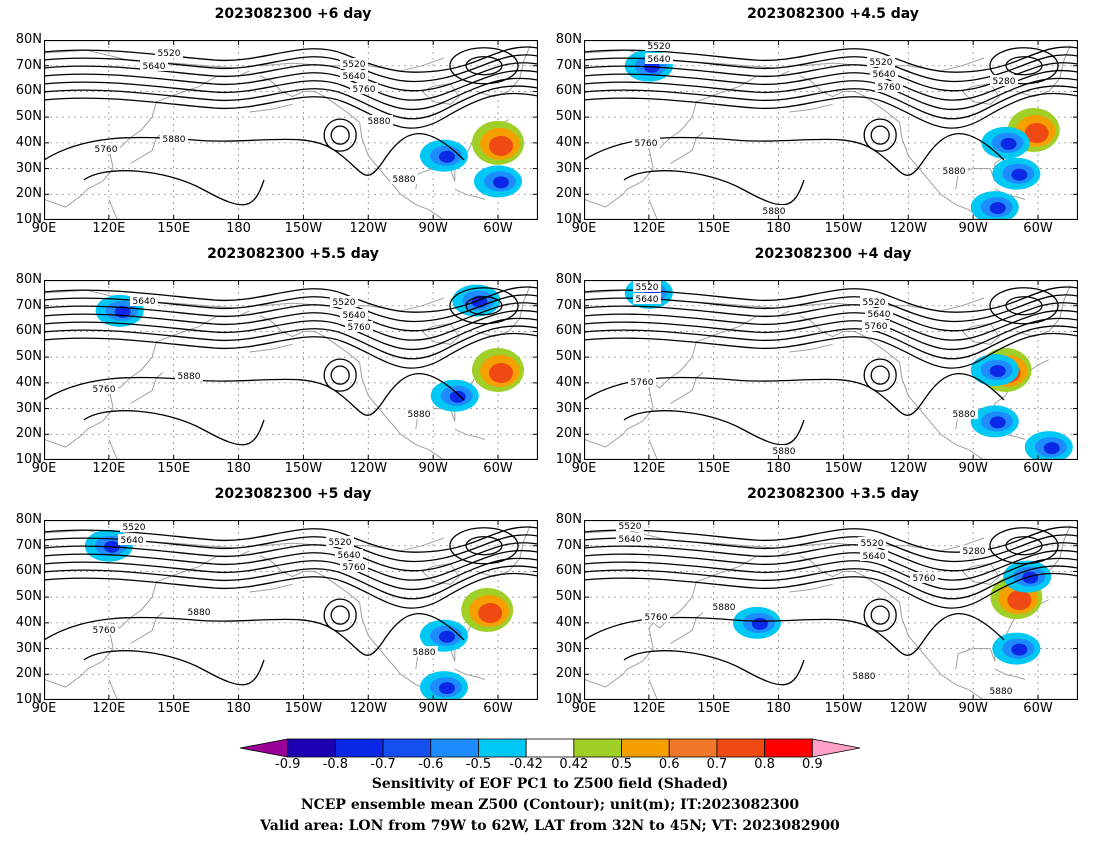 This screenshot has width=1100, height=850. Describe the element at coordinates (526, 764) in the screenshot. I see `colorbar-label: -0.42` at that location.